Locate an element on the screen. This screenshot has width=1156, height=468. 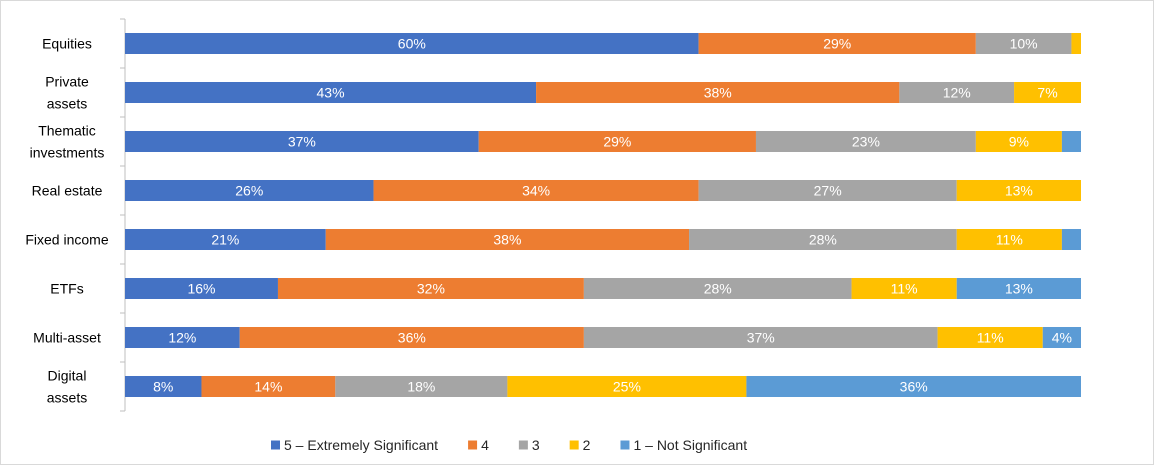
data-label: 27% is located at coordinates (828, 191).